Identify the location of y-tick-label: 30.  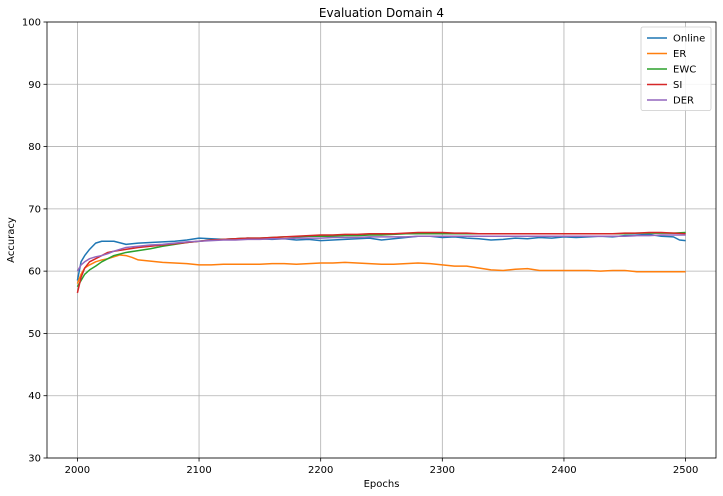
(34, 459).